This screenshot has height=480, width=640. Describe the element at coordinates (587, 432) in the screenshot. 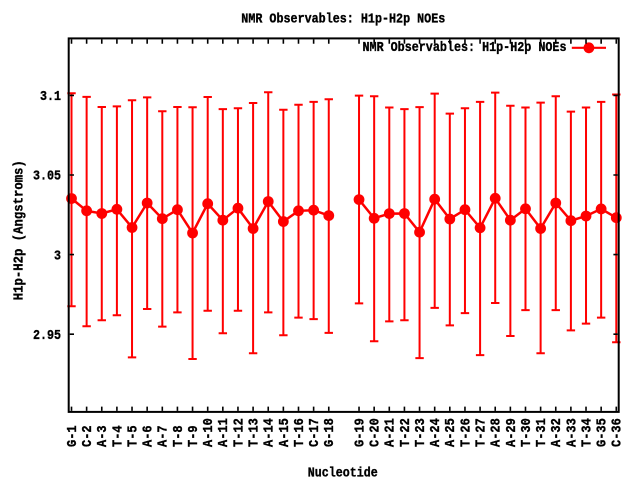

I see `svg-text: T-34` at that location.